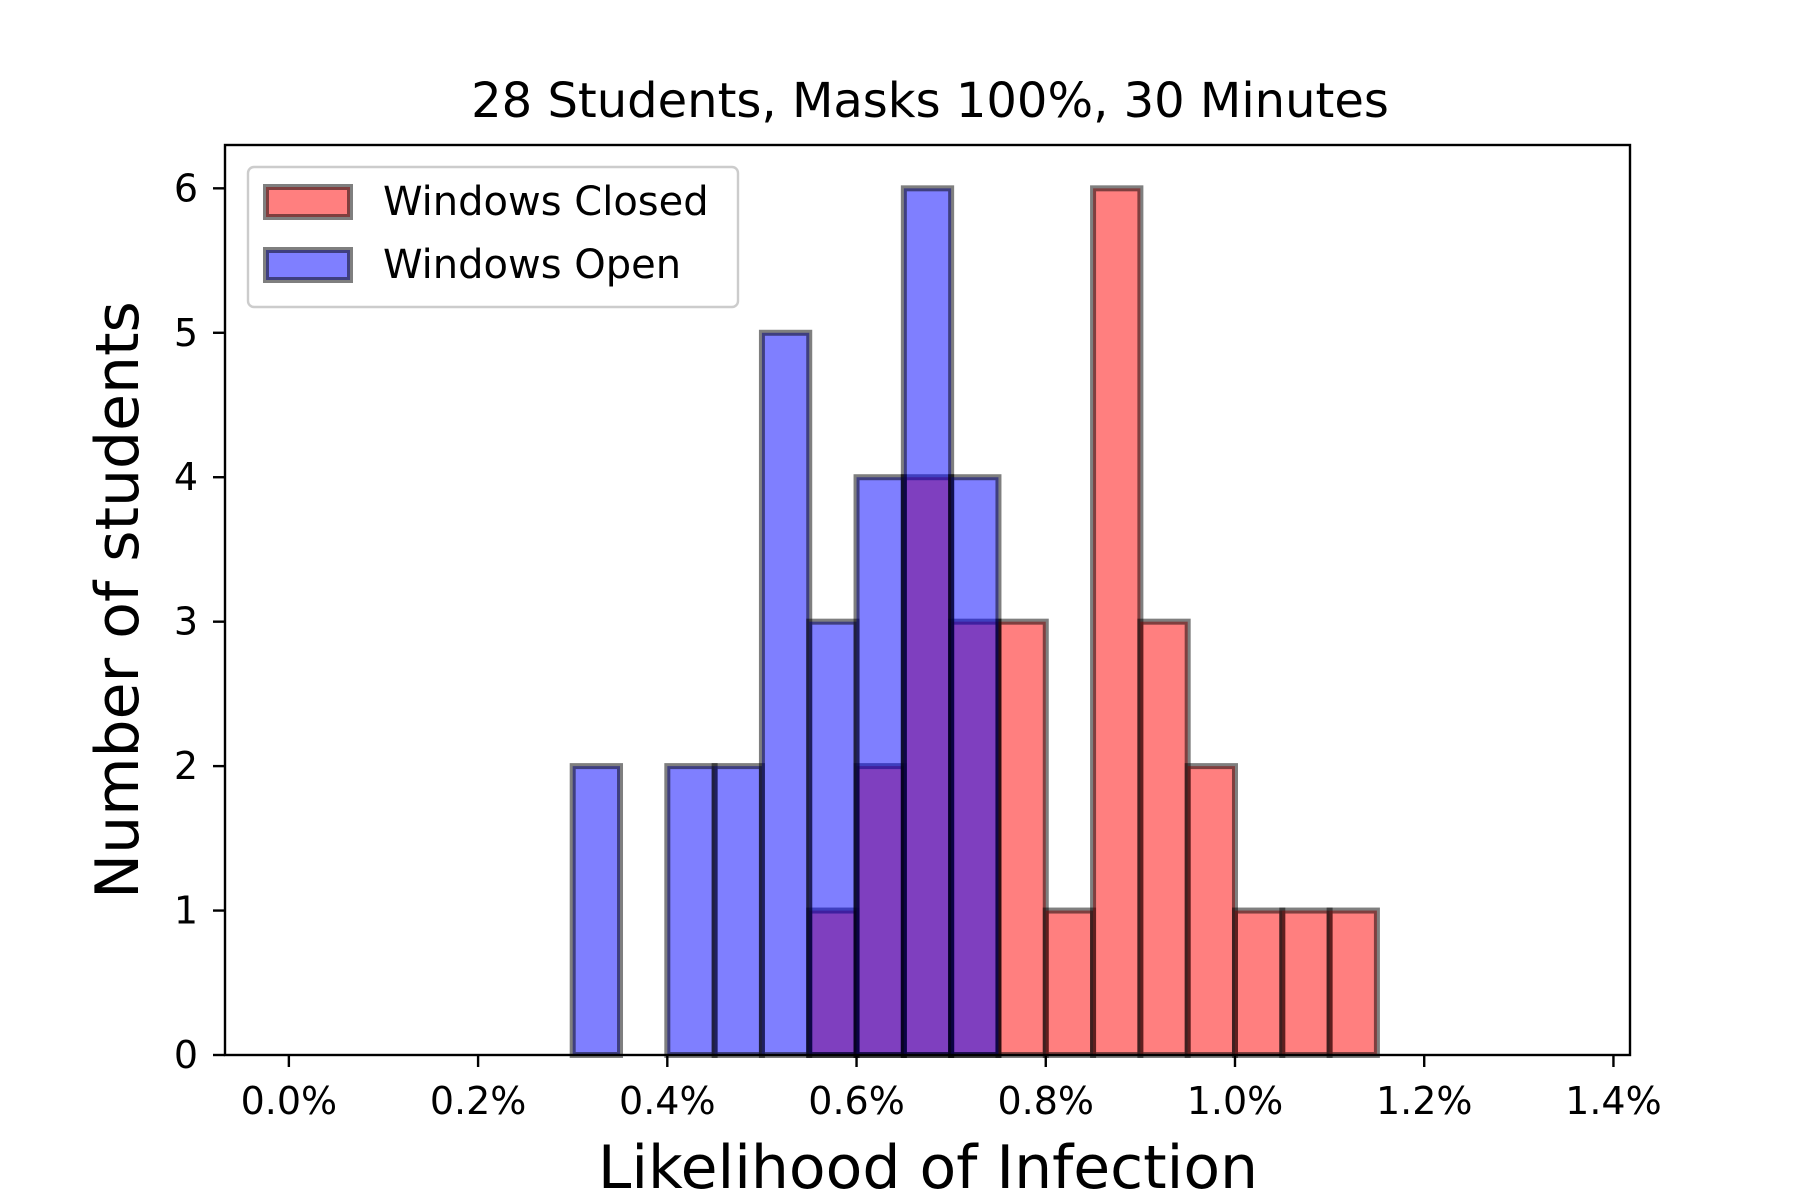 This screenshot has height=1200, width=1800. I want to click on legend-swatch-windows-open, so click(308, 265).